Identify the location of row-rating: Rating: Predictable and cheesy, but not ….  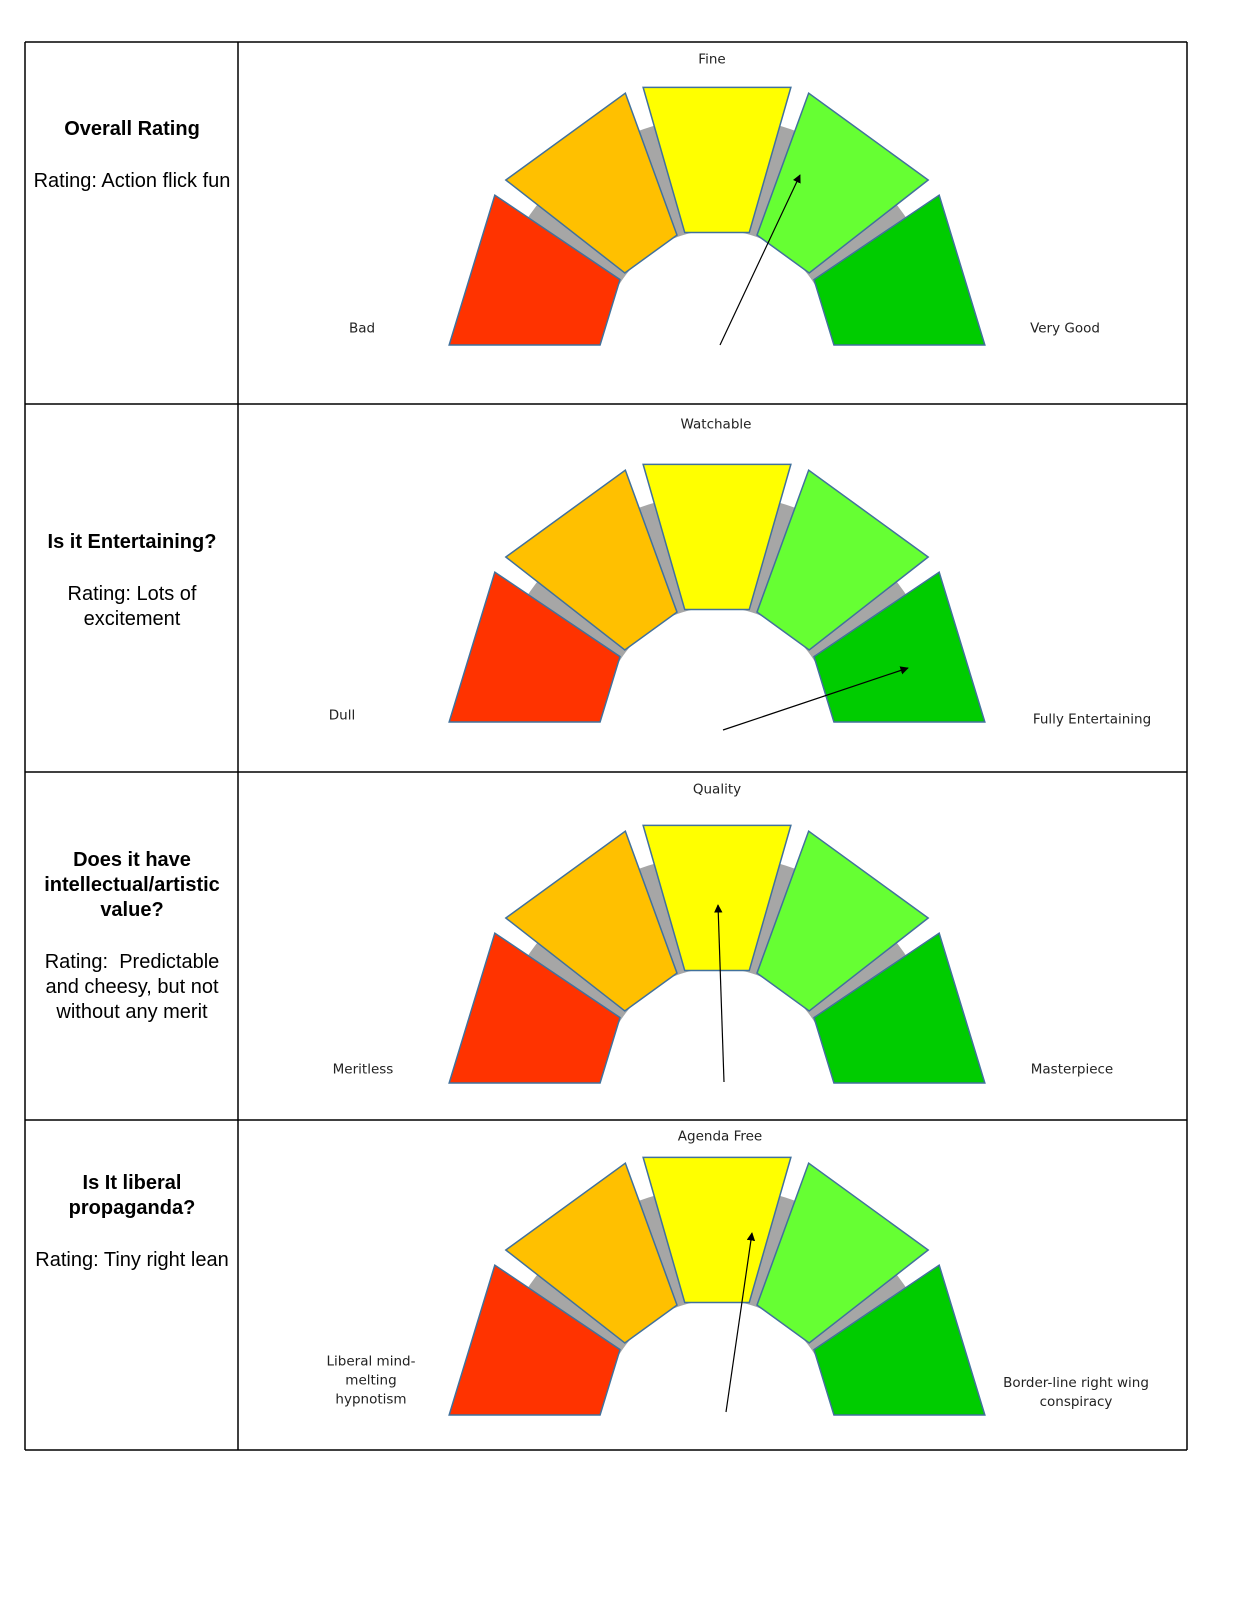
(134, 987).